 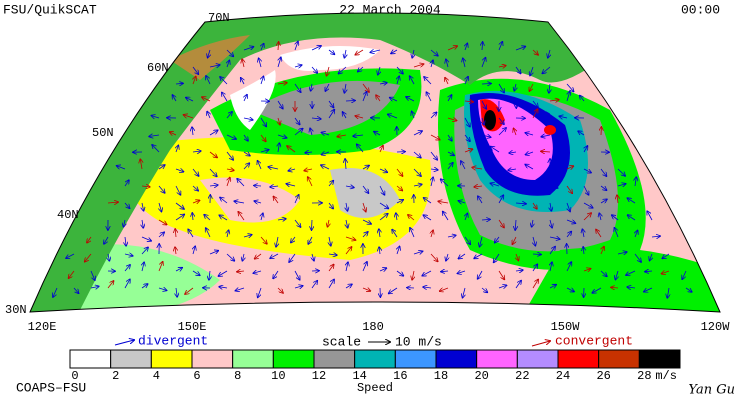 What do you see at coordinates (481, 376) in the screenshot?
I see `colorbar-tick-label: 20` at bounding box center [481, 376].